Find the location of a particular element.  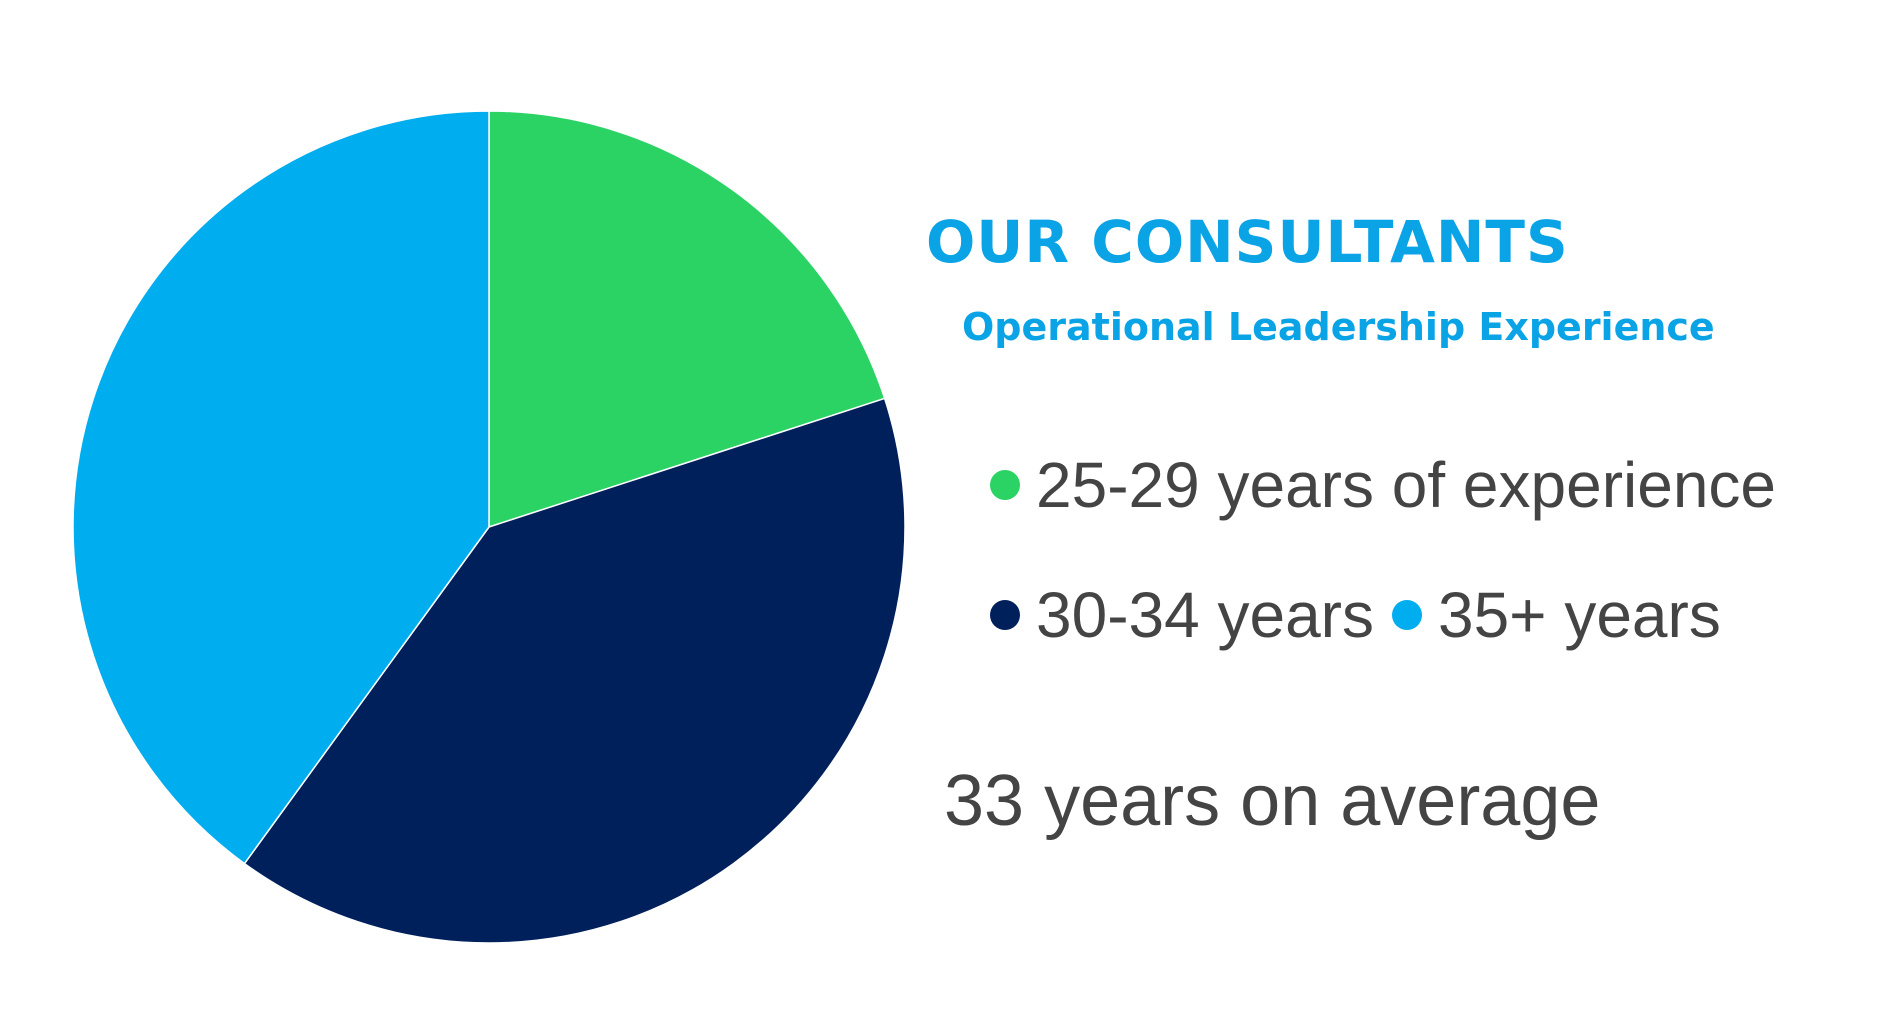

chart-subtitle: Operational Leadership Experience is located at coordinates (1338, 327).